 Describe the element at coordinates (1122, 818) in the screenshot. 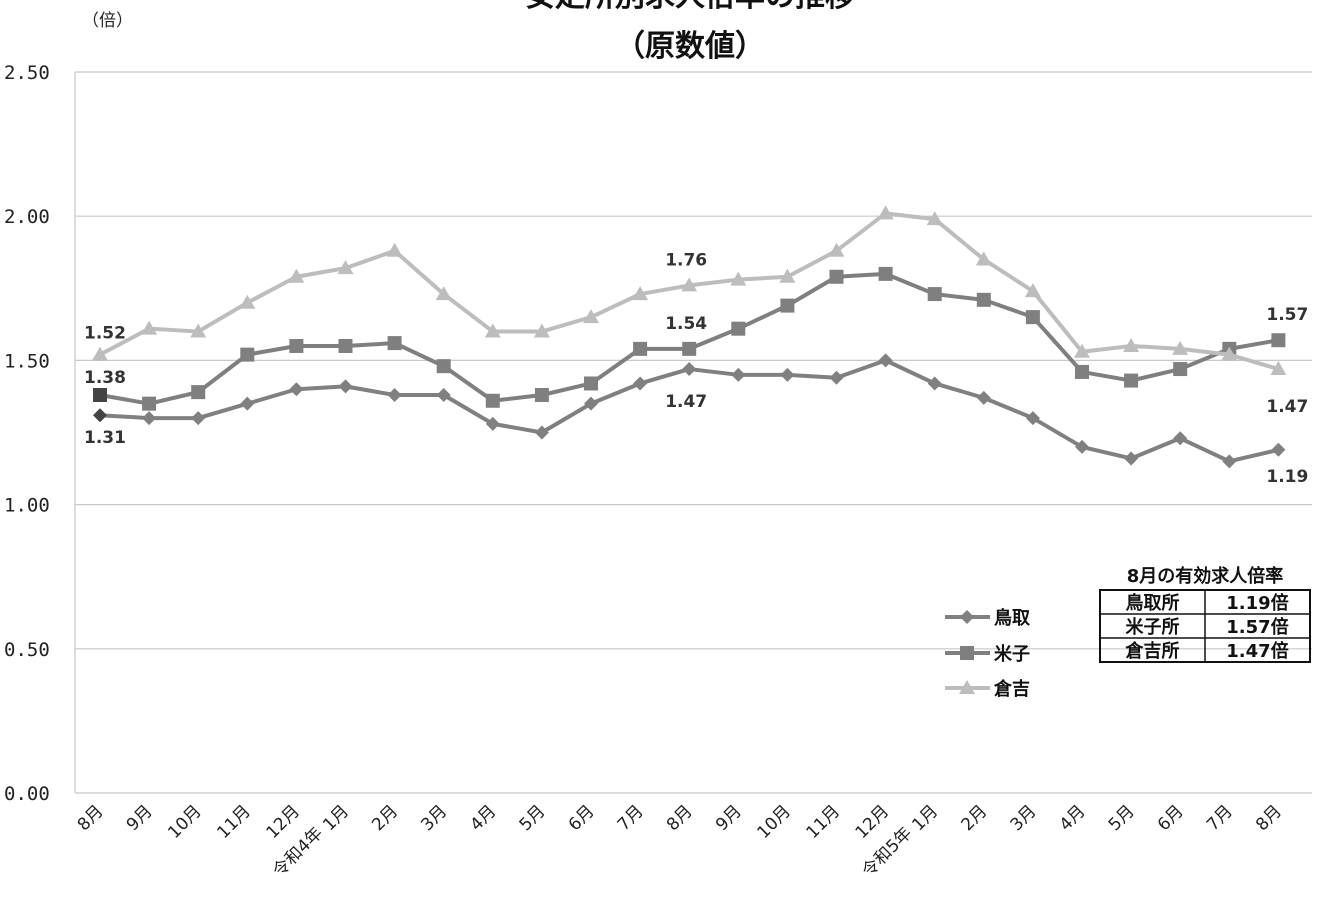

I see `x-tick-label-21: 5月` at that location.